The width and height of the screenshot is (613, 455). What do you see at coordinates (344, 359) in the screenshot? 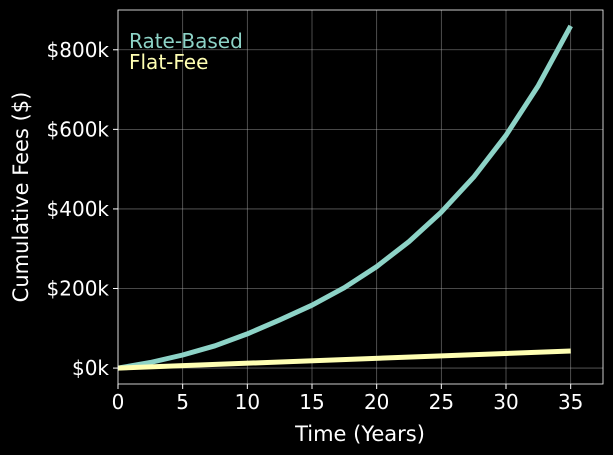
I see `series-line-flat-fee` at bounding box center [344, 359].